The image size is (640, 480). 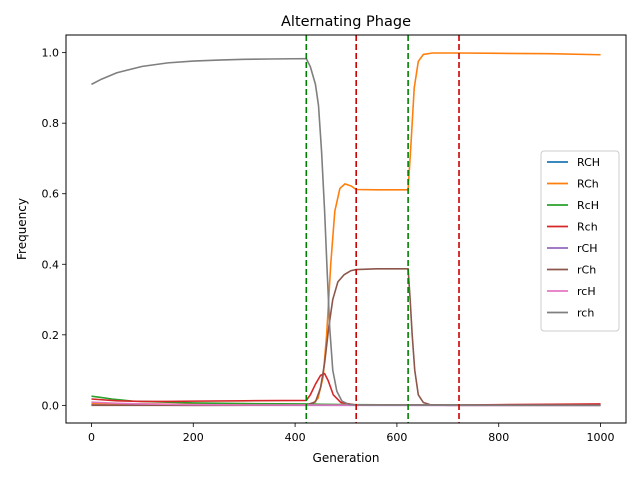 I want to click on x-axis: 0 200 400 600 800 1000, so click(x=351, y=433).